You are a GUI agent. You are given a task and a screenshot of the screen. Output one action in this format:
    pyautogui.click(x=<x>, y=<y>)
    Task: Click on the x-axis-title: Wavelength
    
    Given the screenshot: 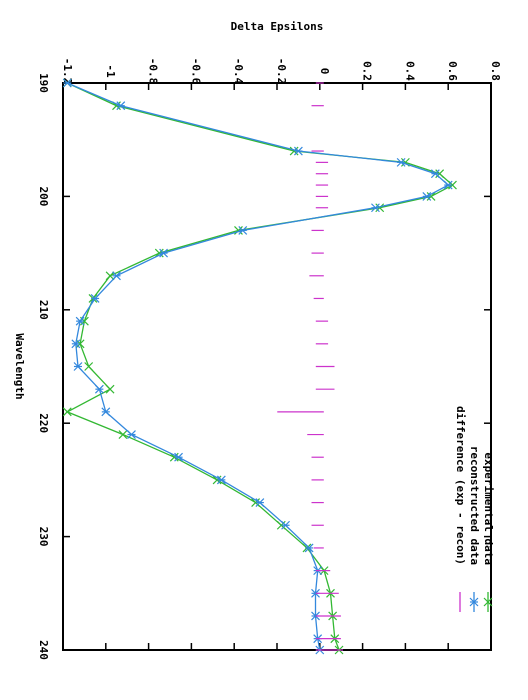 What is the action you would take?
    pyautogui.click(x=19, y=366)
    